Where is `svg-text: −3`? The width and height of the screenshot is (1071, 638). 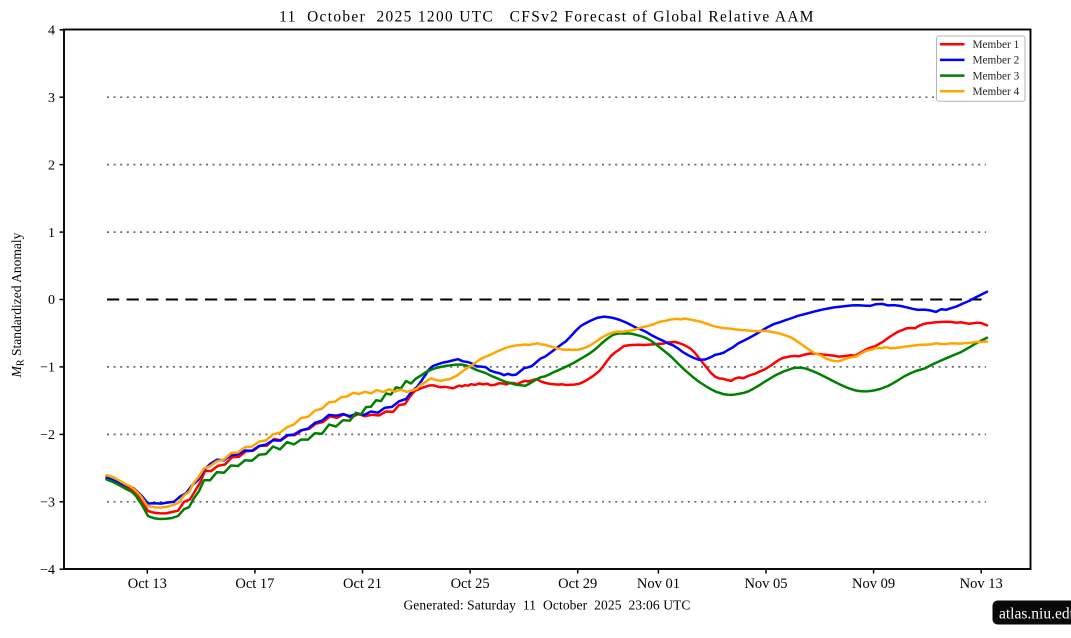 svg-text: −3 is located at coordinates (47, 503).